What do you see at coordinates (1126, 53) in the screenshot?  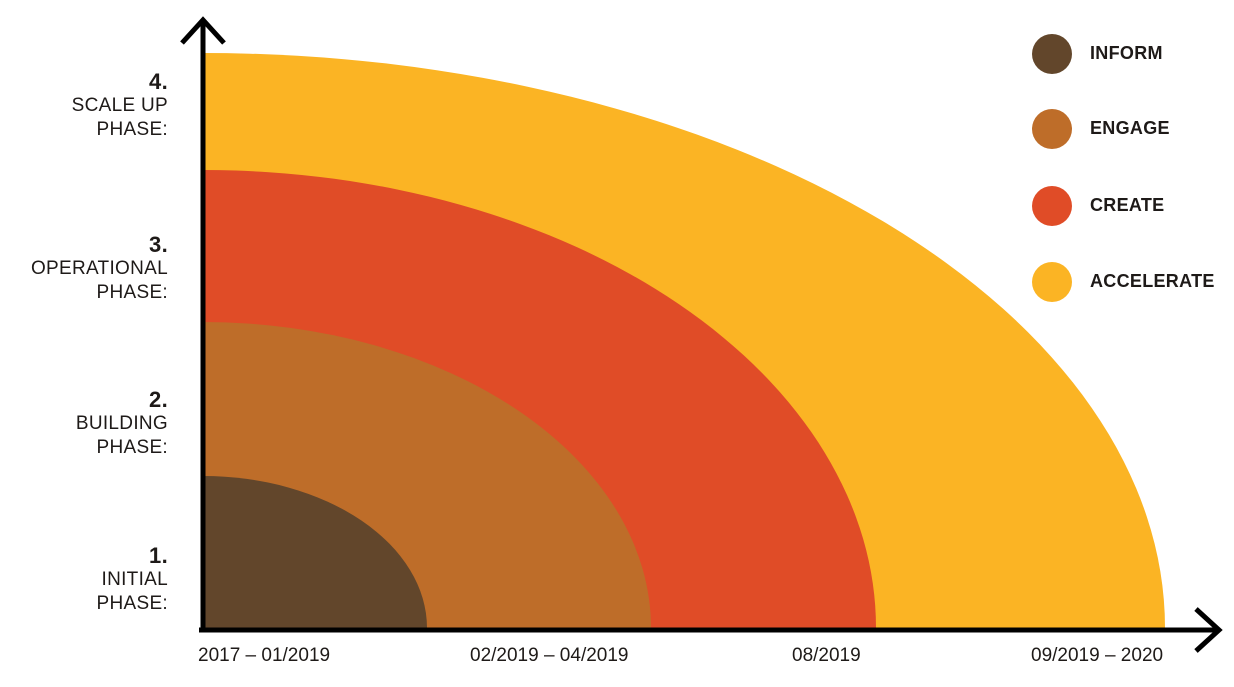 I see `legend-label: INFORM` at bounding box center [1126, 53].